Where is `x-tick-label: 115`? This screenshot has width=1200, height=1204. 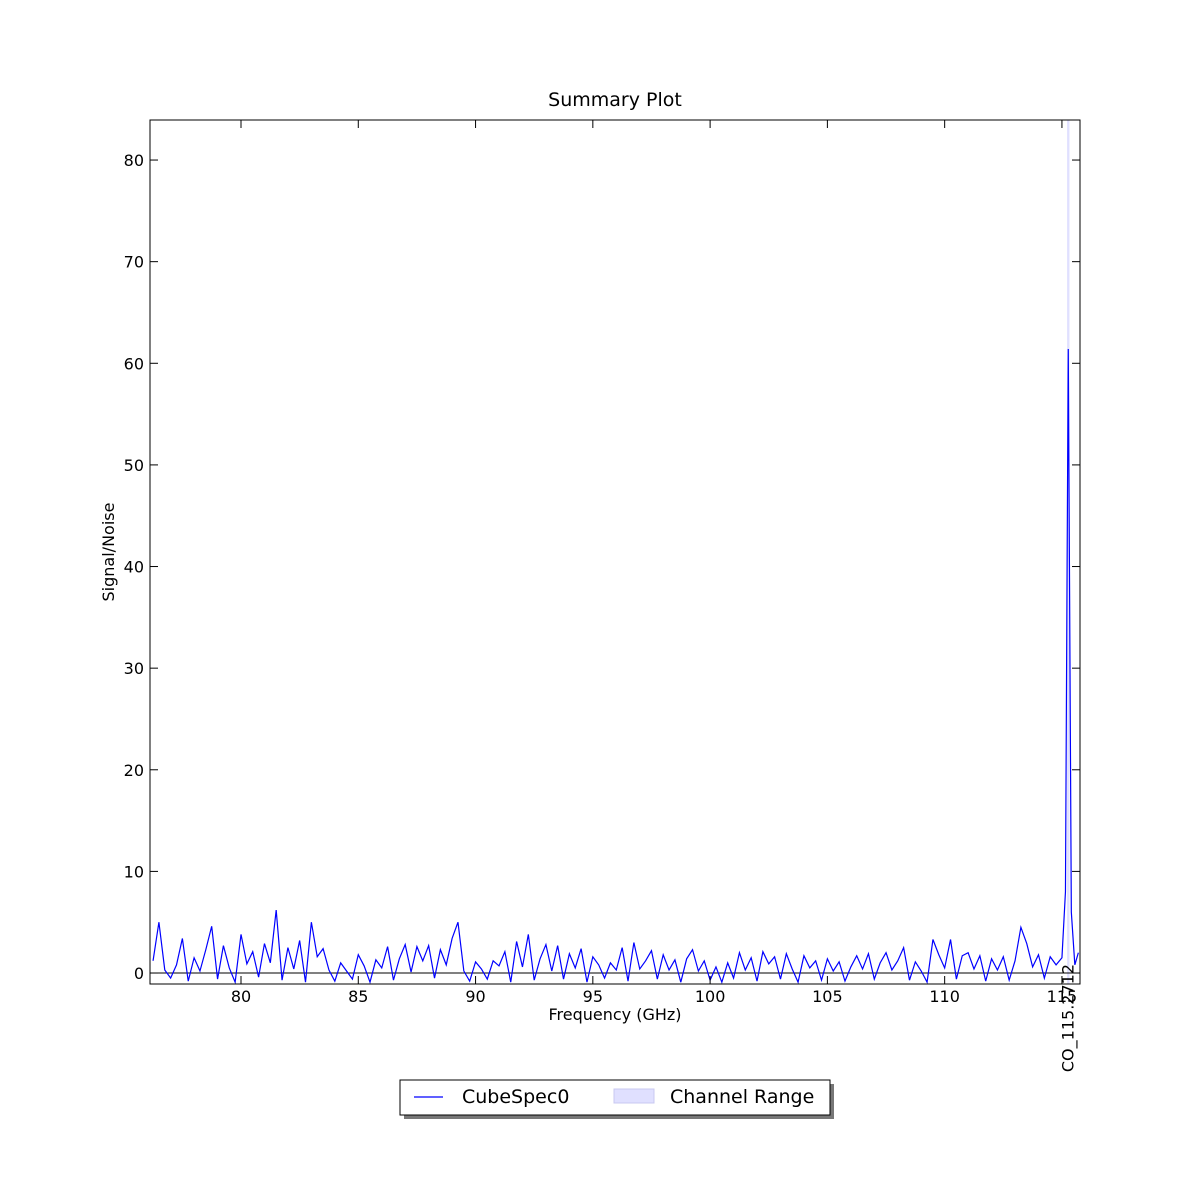
x-tick-label: 115 is located at coordinates (1062, 996).